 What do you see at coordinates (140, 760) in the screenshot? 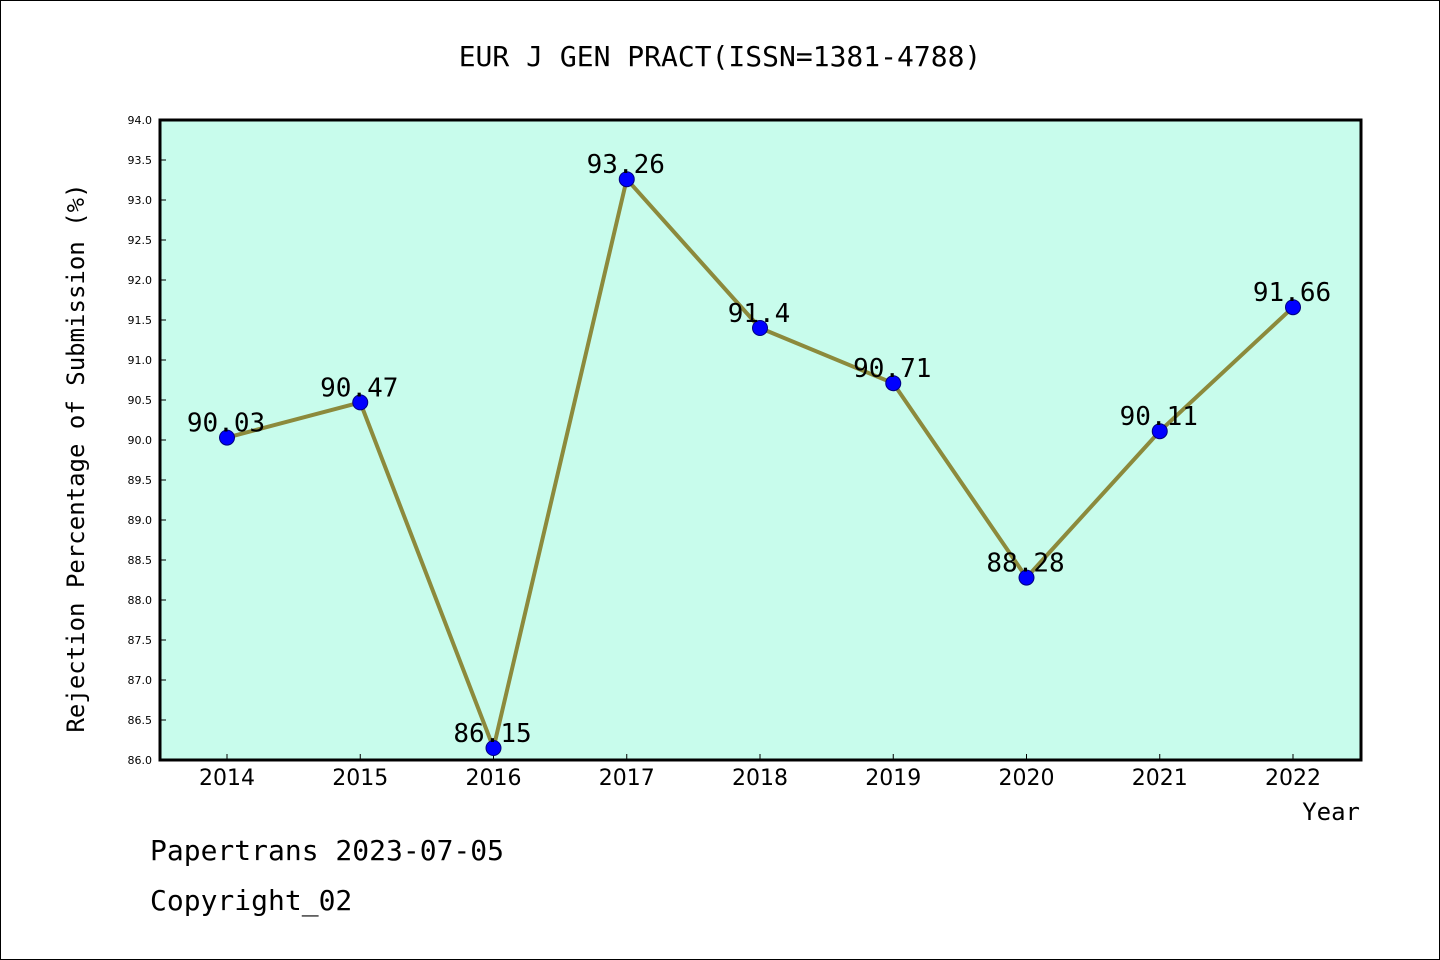
I see `y-tick-label: 86.0` at bounding box center [140, 760].